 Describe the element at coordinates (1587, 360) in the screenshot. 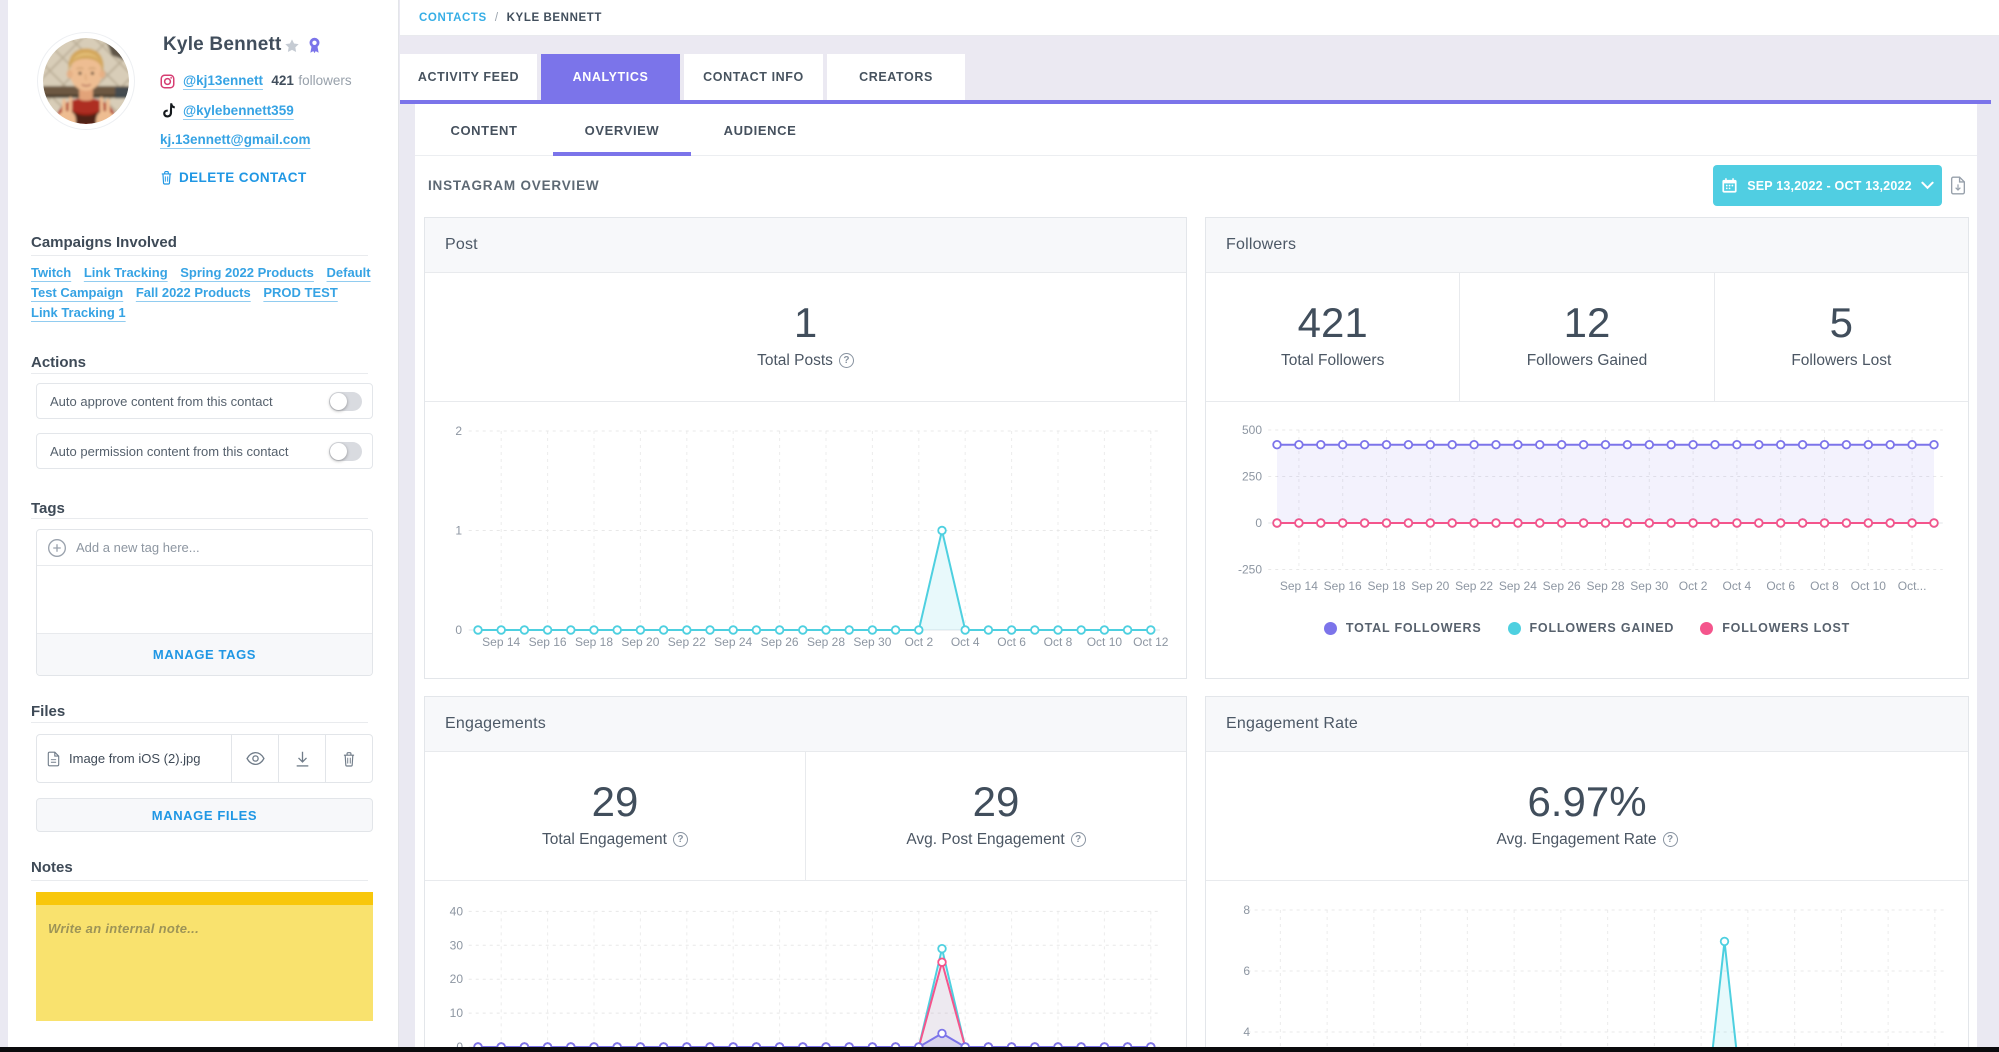

I see `stat-label: Followers Gained` at that location.